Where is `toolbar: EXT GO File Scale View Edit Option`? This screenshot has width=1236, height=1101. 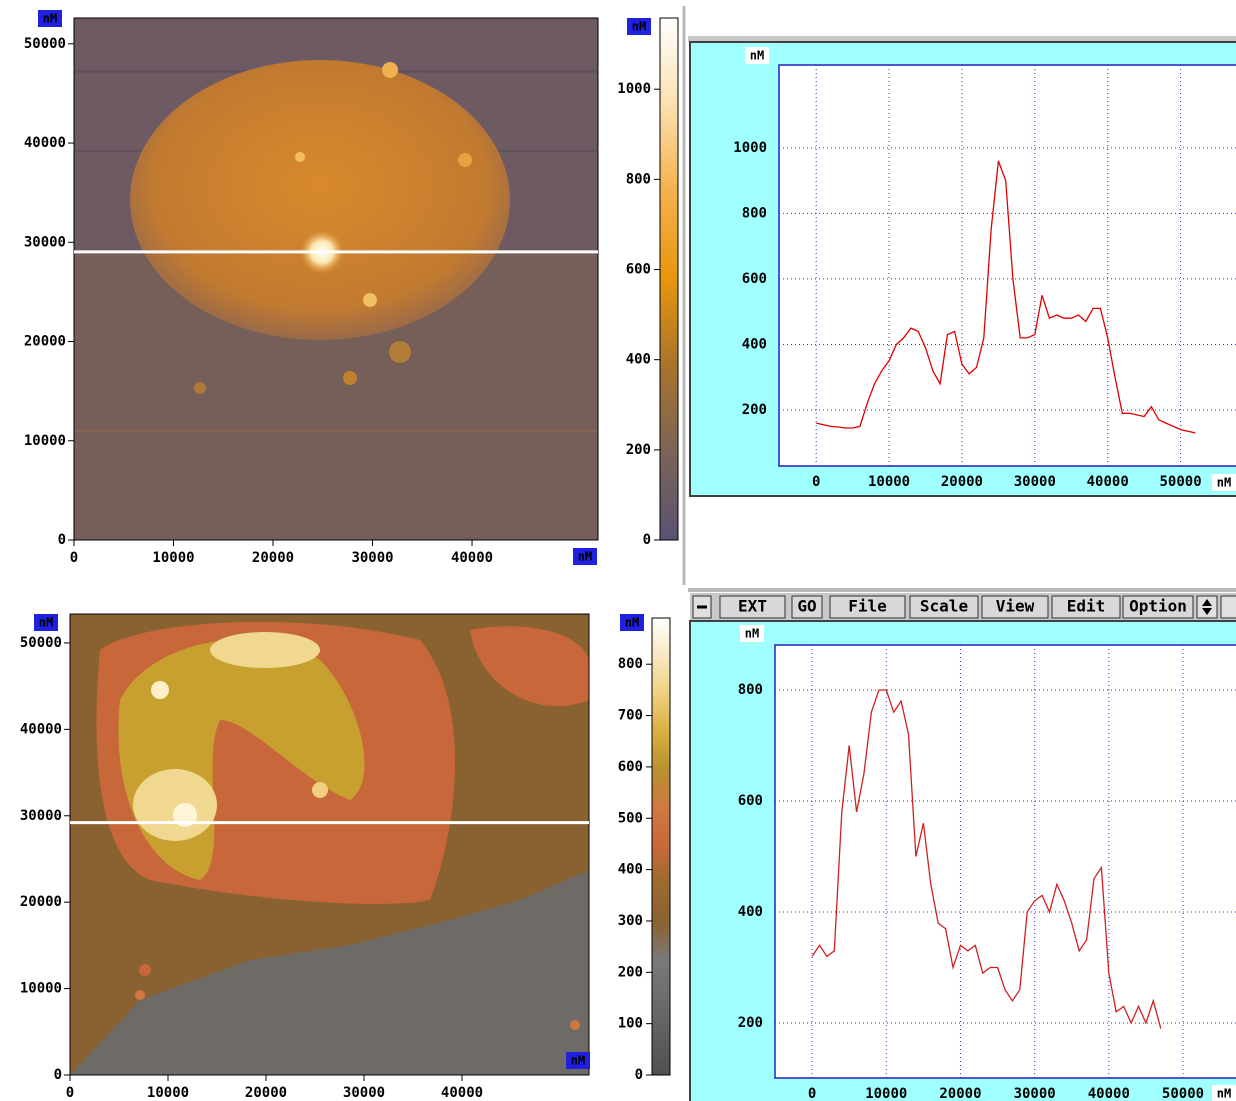 toolbar: EXT GO File Scale View Edit Option is located at coordinates (963, 607).